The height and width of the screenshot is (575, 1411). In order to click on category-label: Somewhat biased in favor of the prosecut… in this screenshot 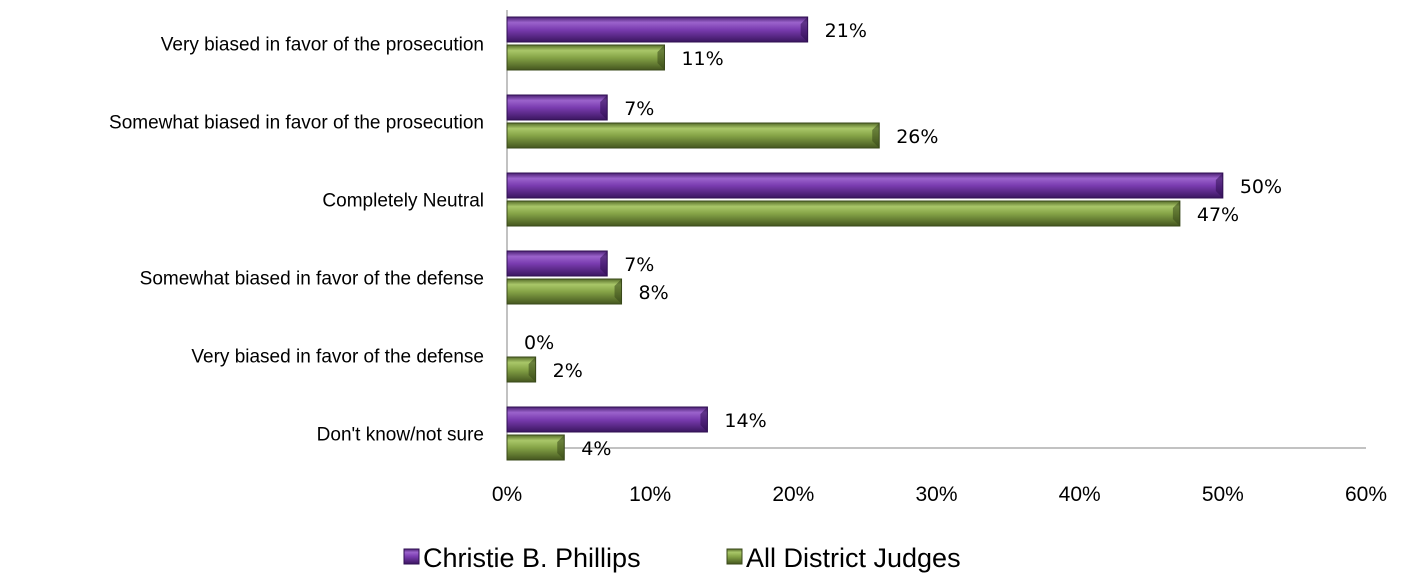, I will do `click(296, 123)`.